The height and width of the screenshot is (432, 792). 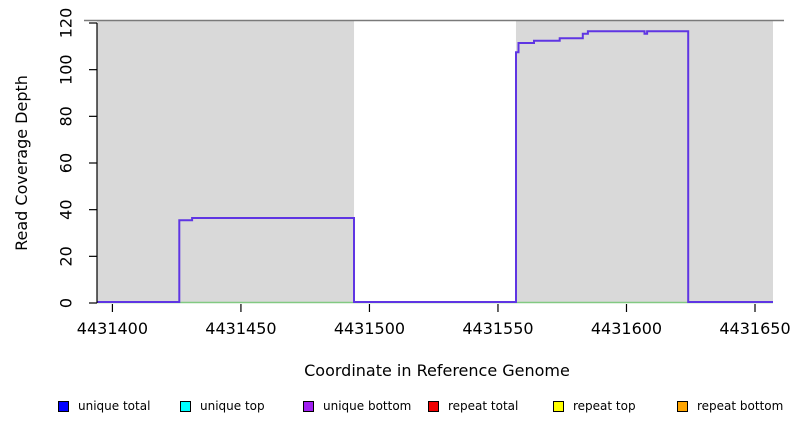 What do you see at coordinates (66, 163) in the screenshot?
I see `y-tick-label: 60` at bounding box center [66, 163].